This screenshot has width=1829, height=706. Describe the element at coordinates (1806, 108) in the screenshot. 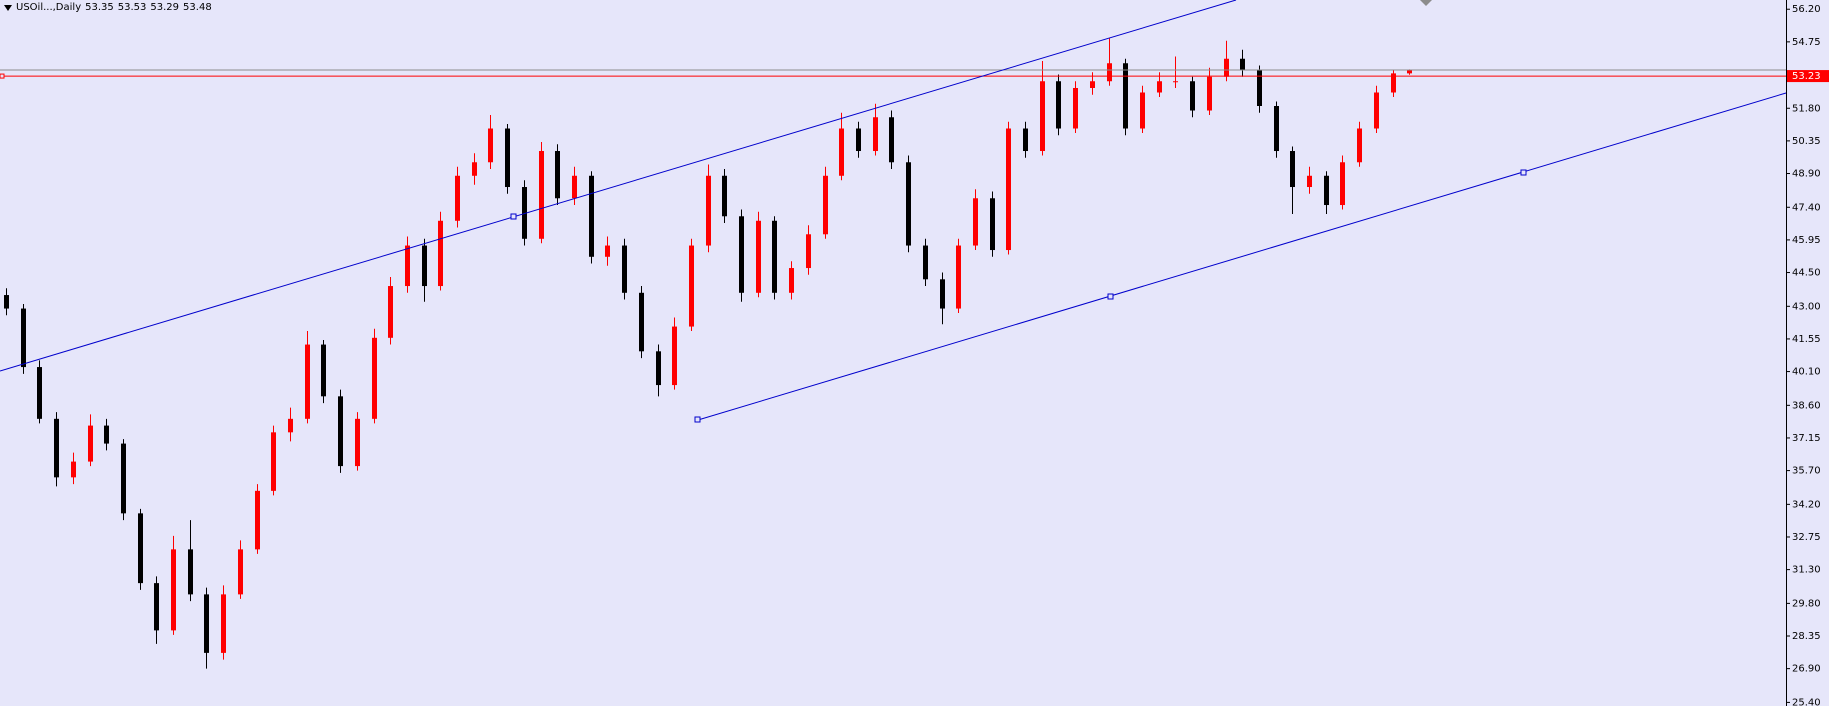

I see `y-tick-label: 51.80` at that location.